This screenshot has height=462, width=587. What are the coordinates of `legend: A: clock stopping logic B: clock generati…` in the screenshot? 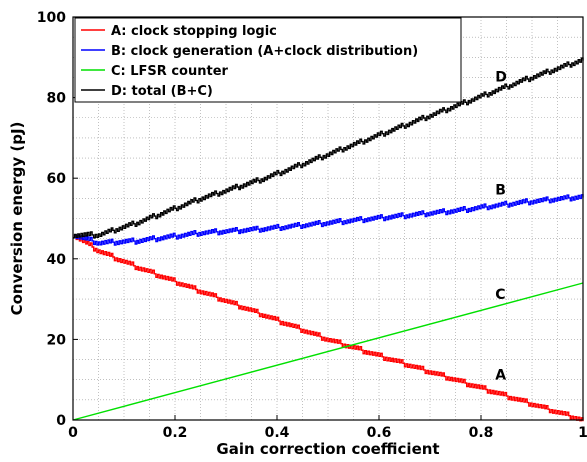 It's located at (268, 60).